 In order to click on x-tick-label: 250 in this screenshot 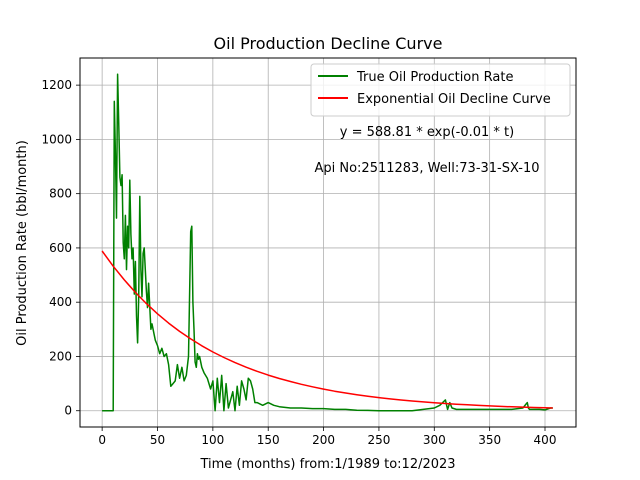, I will do `click(378, 440)`.